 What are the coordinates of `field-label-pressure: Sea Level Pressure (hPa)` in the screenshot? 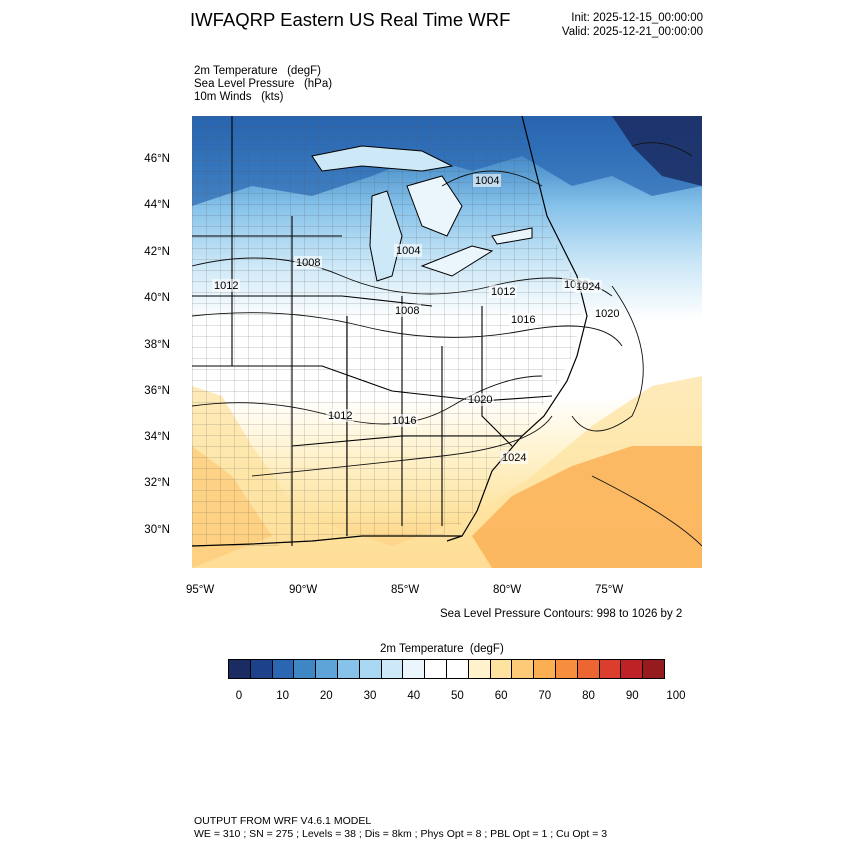 It's located at (263, 84).